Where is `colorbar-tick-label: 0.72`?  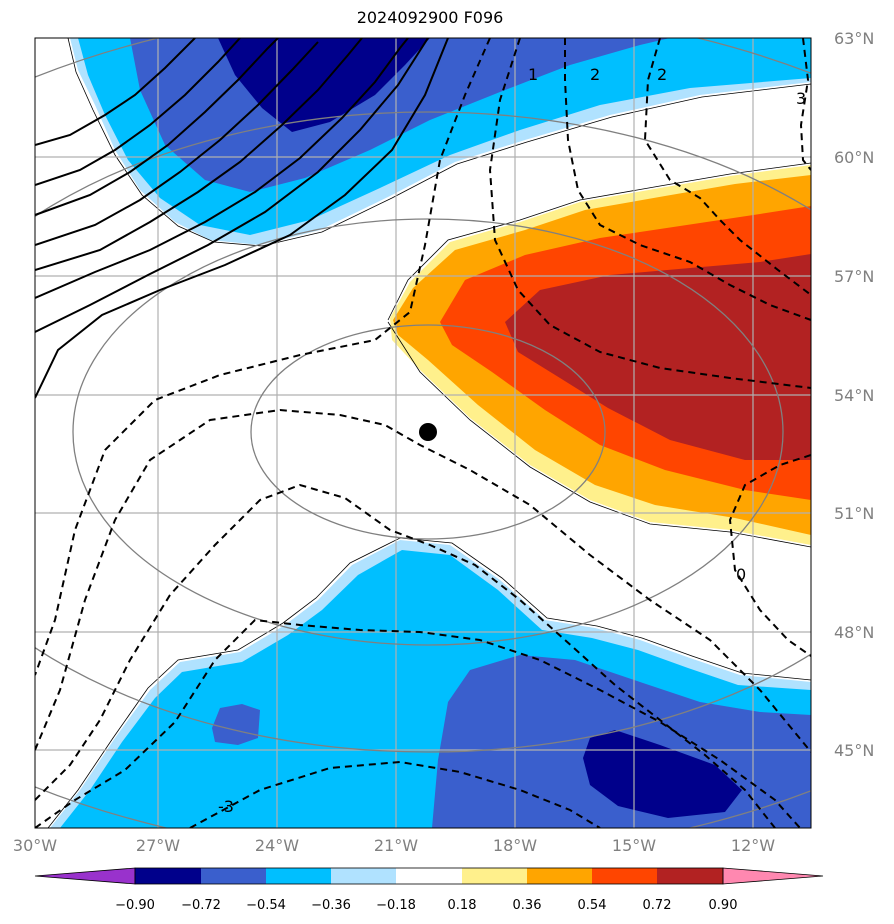 colorbar-tick-label: 0.72 is located at coordinates (657, 905).